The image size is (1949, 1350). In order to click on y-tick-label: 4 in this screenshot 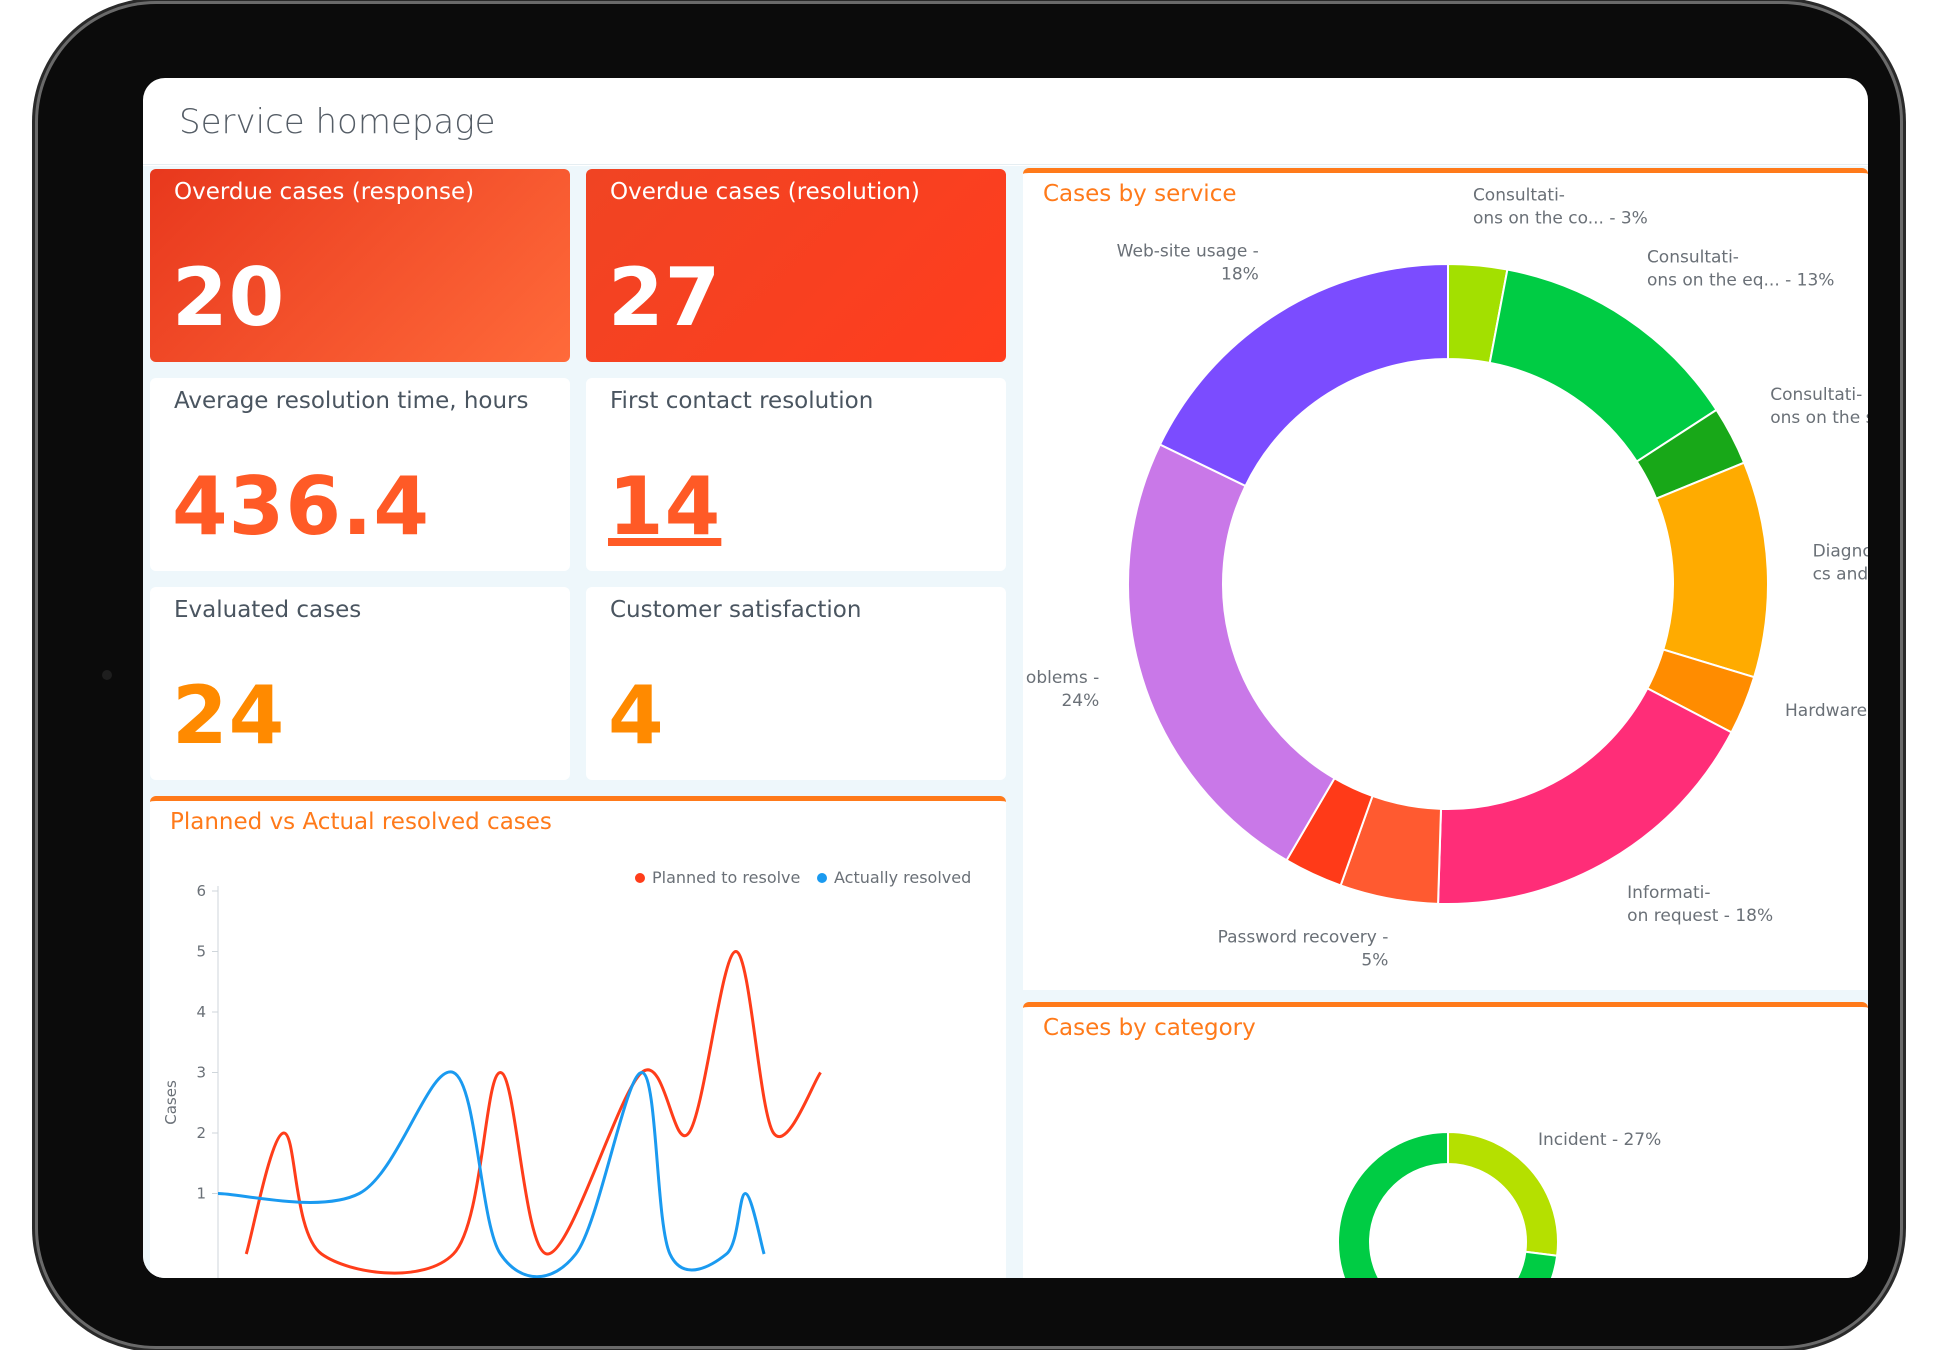, I will do `click(201, 1012)`.